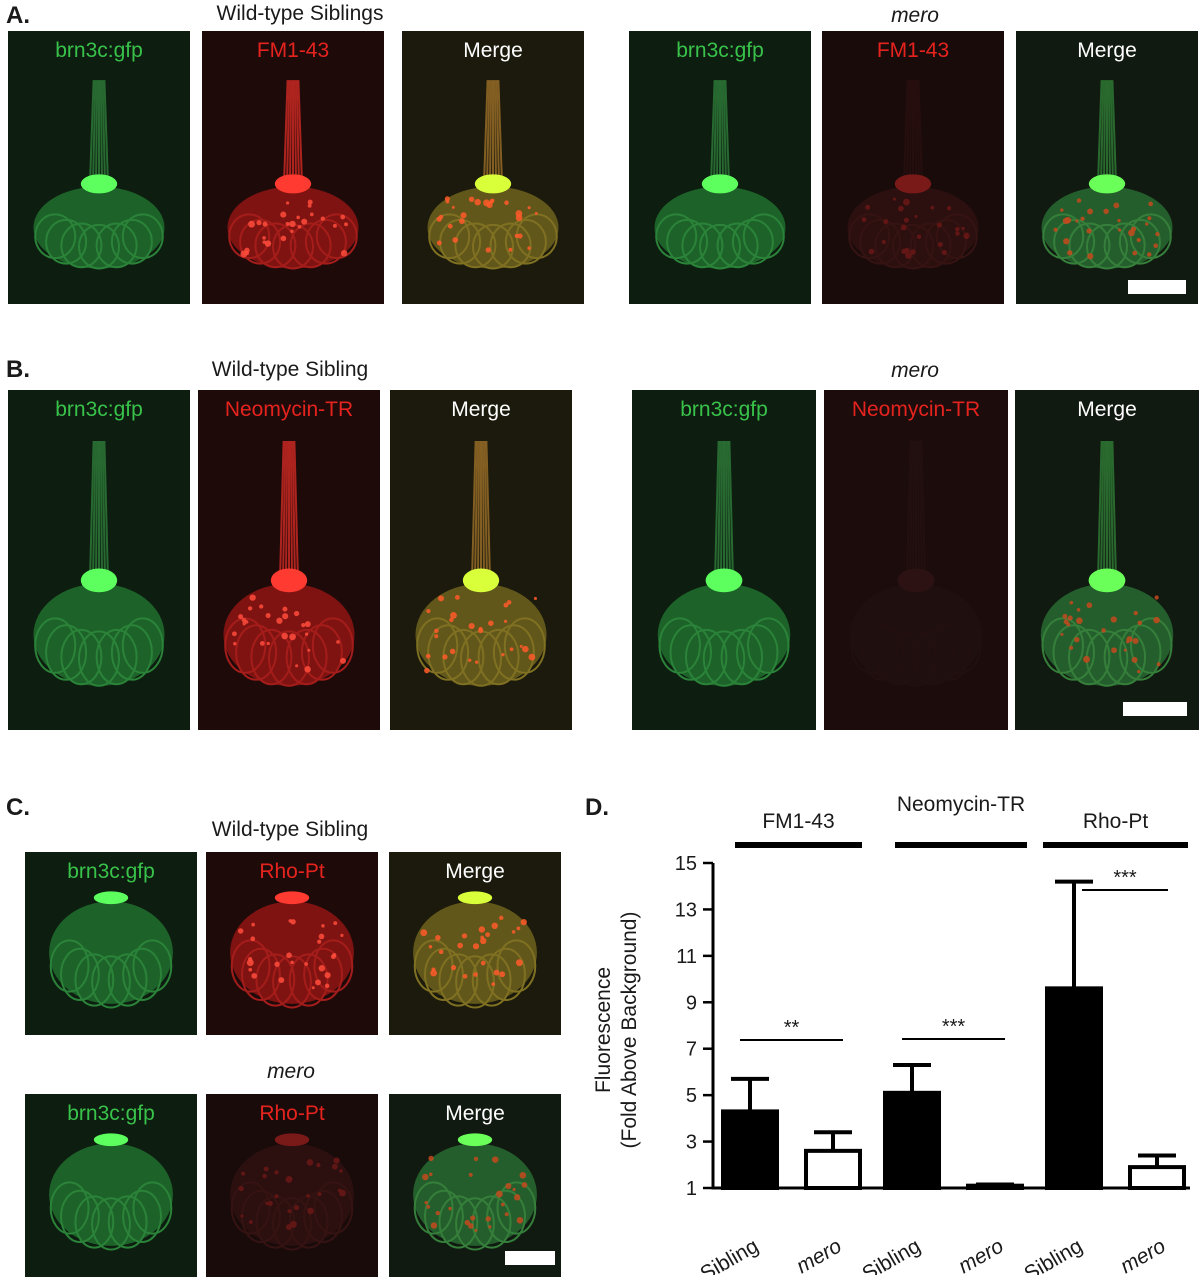  I want to click on y-tick-label: 15, so click(686, 864).